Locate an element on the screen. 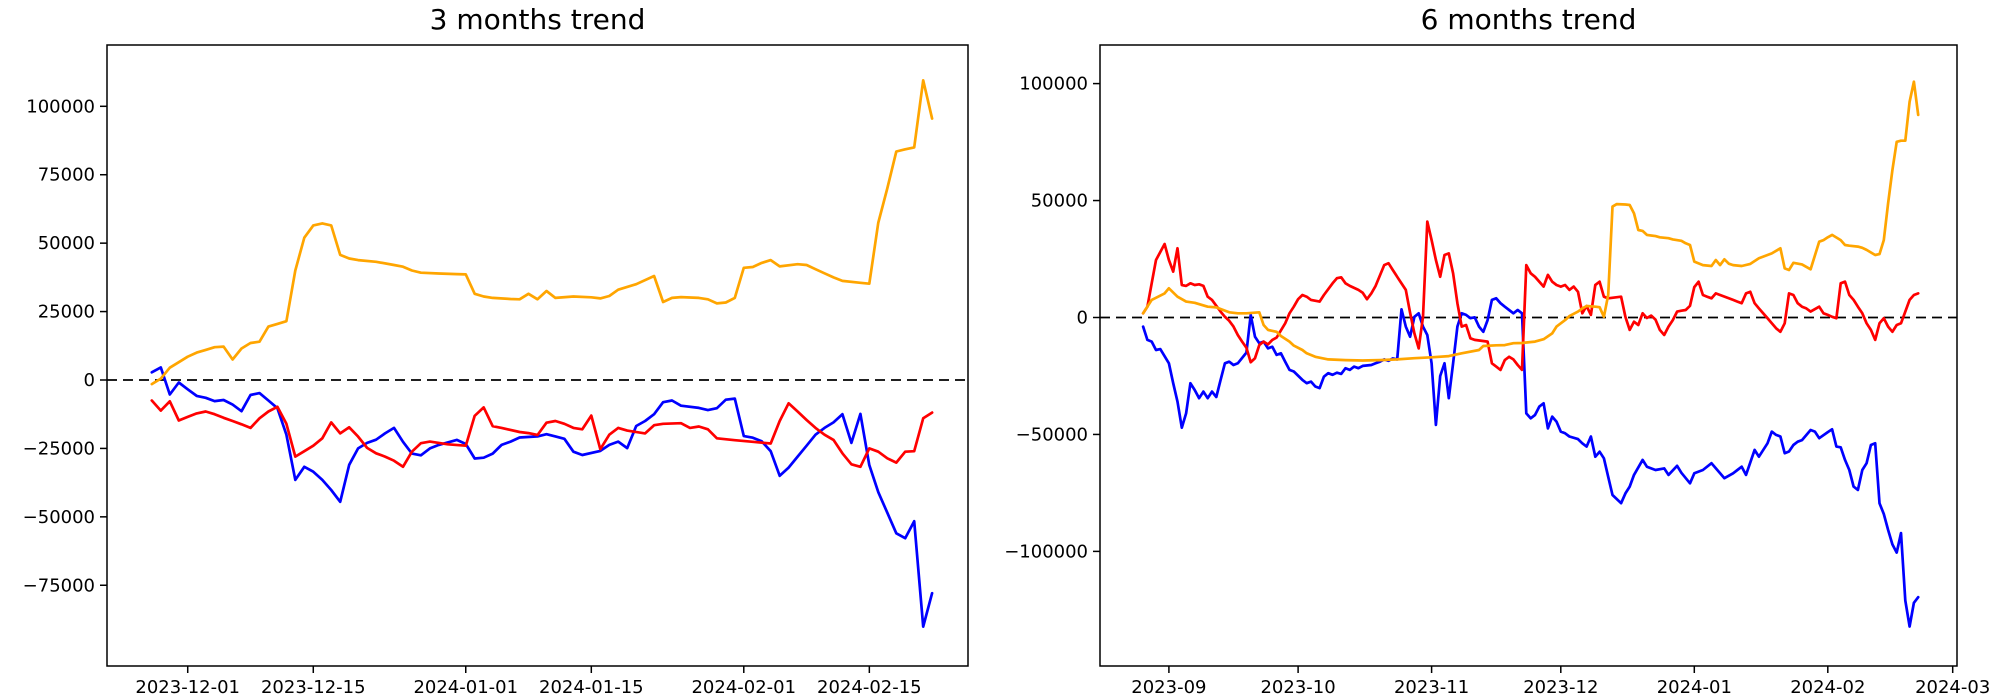 This screenshot has height=700, width=2000. x-tick-label: 2024-02-15 is located at coordinates (869, 687).